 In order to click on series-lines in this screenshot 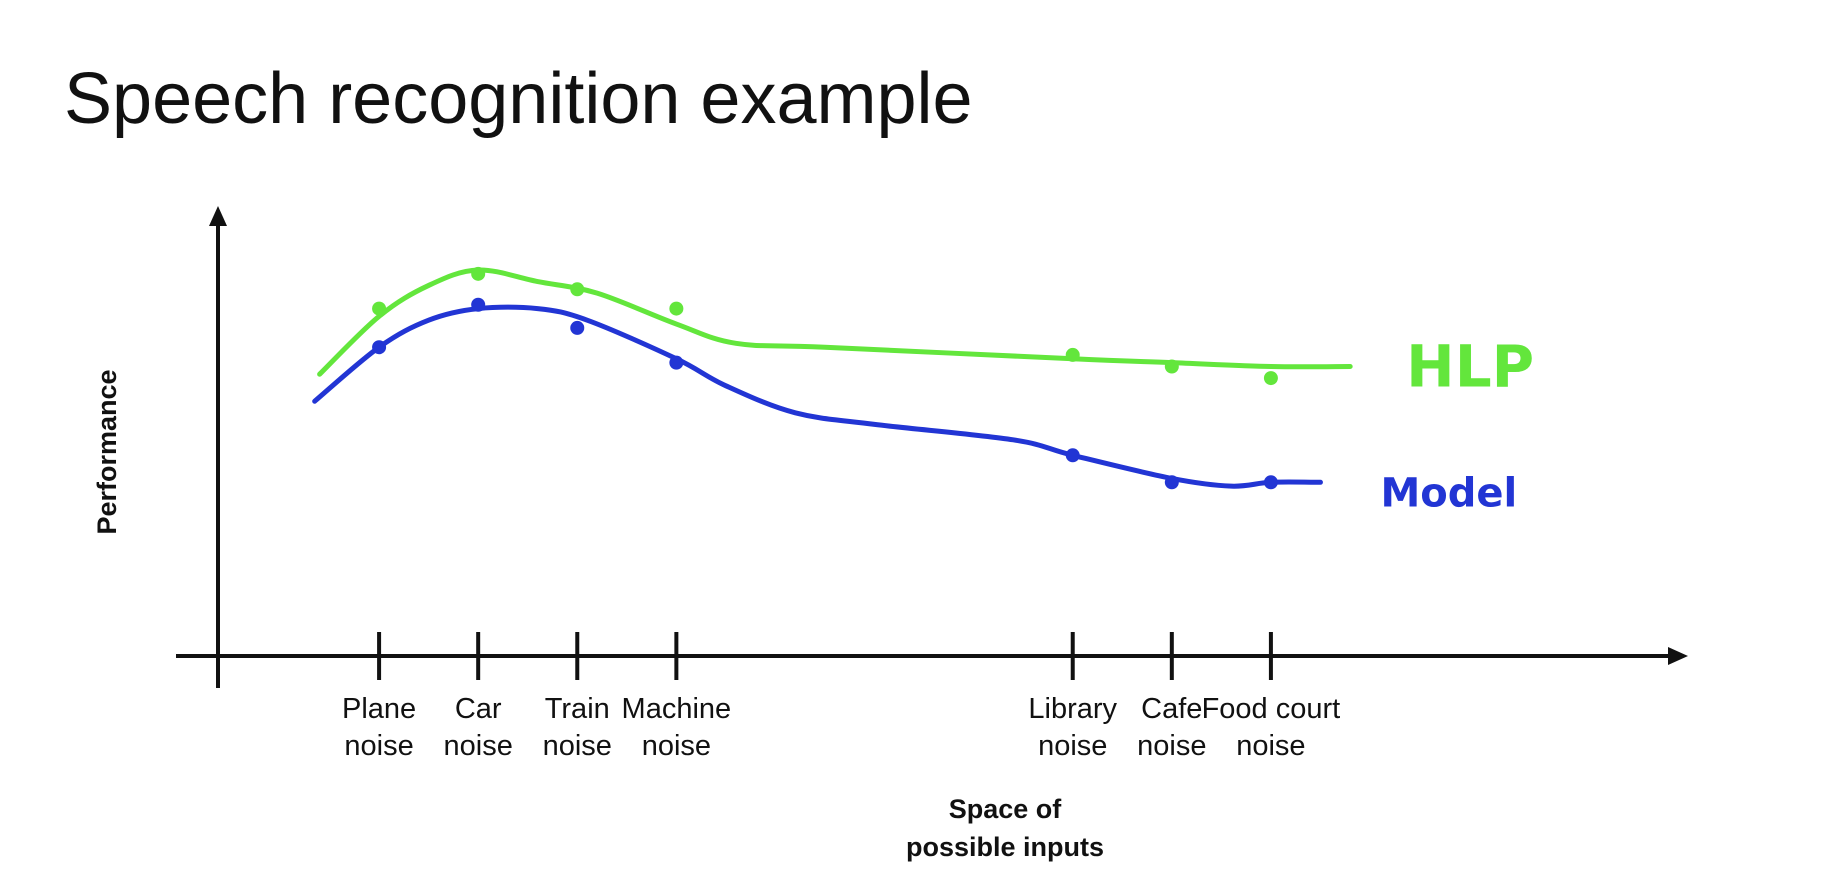, I will do `click(832, 378)`.